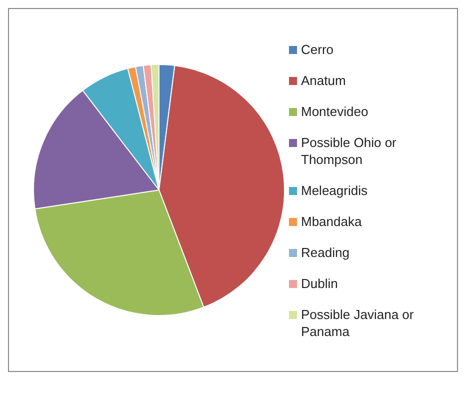 The height and width of the screenshot is (400, 468). I want to click on legend-label: Meleagridis, so click(334, 190).